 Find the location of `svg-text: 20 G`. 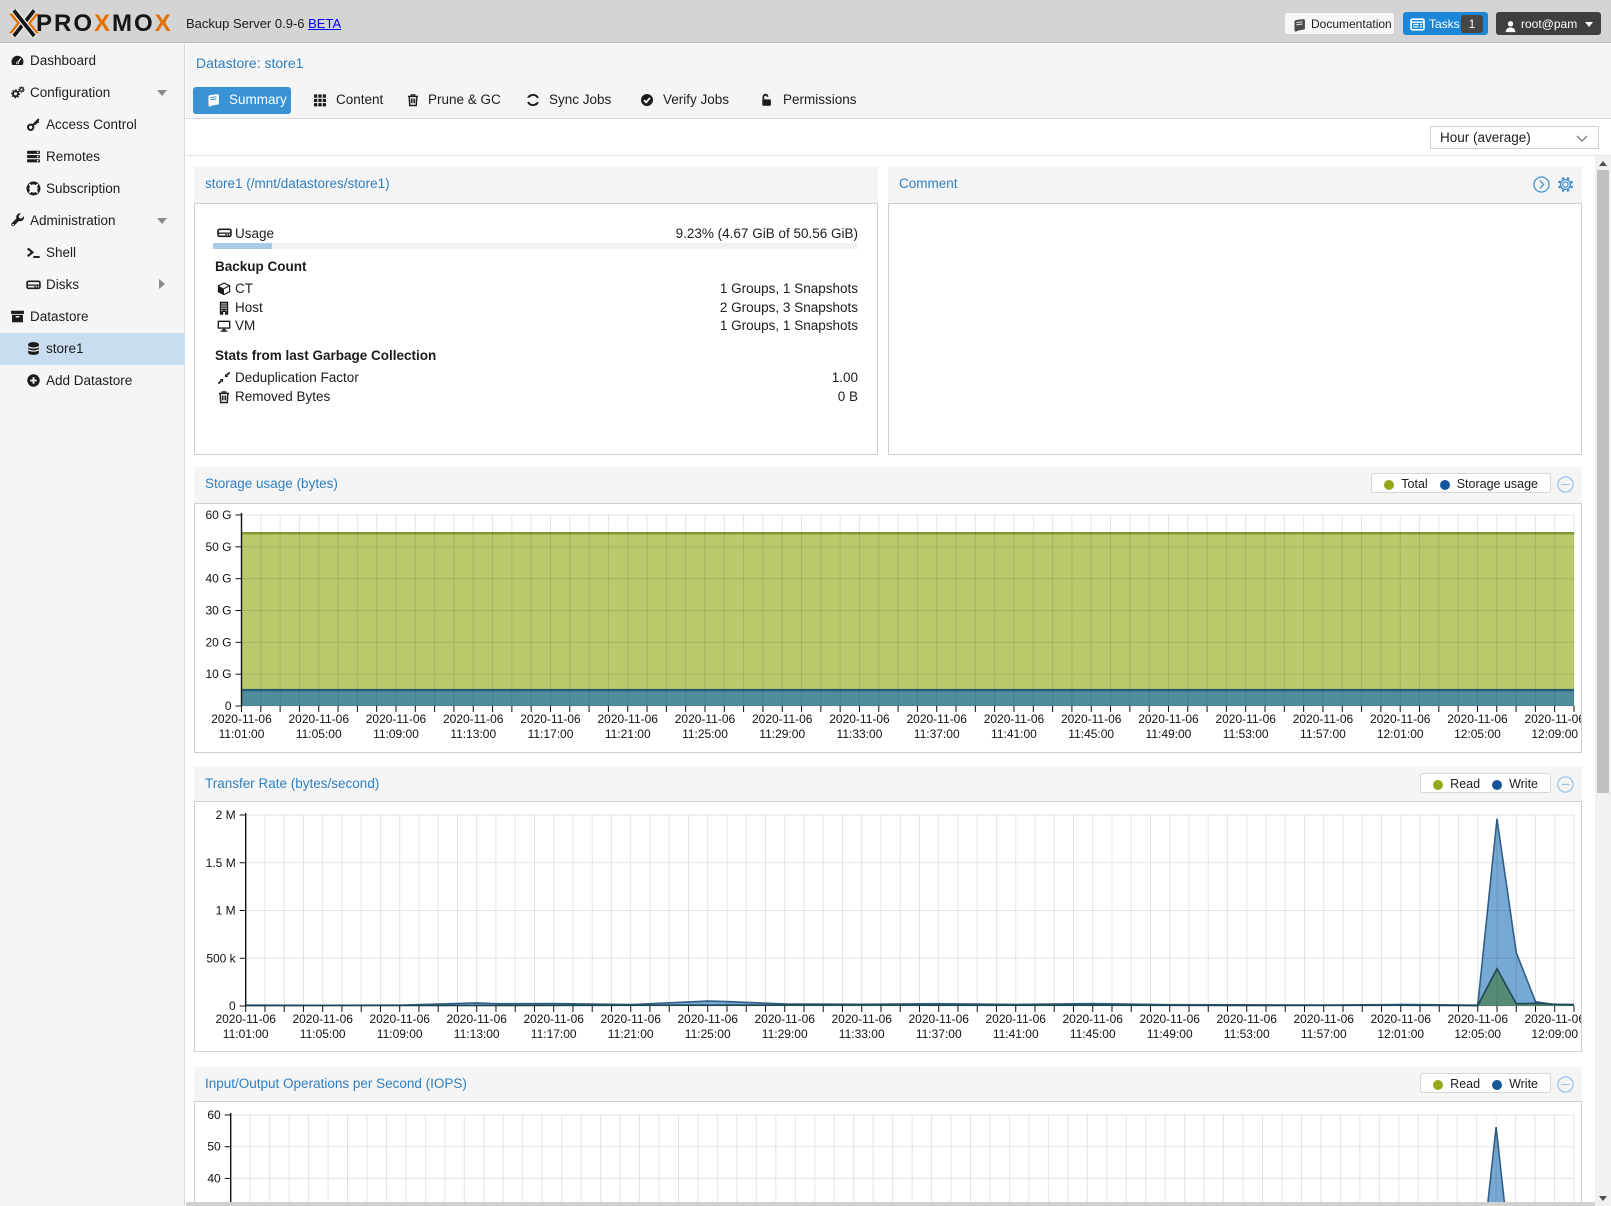

svg-text: 20 G is located at coordinates (218, 642).